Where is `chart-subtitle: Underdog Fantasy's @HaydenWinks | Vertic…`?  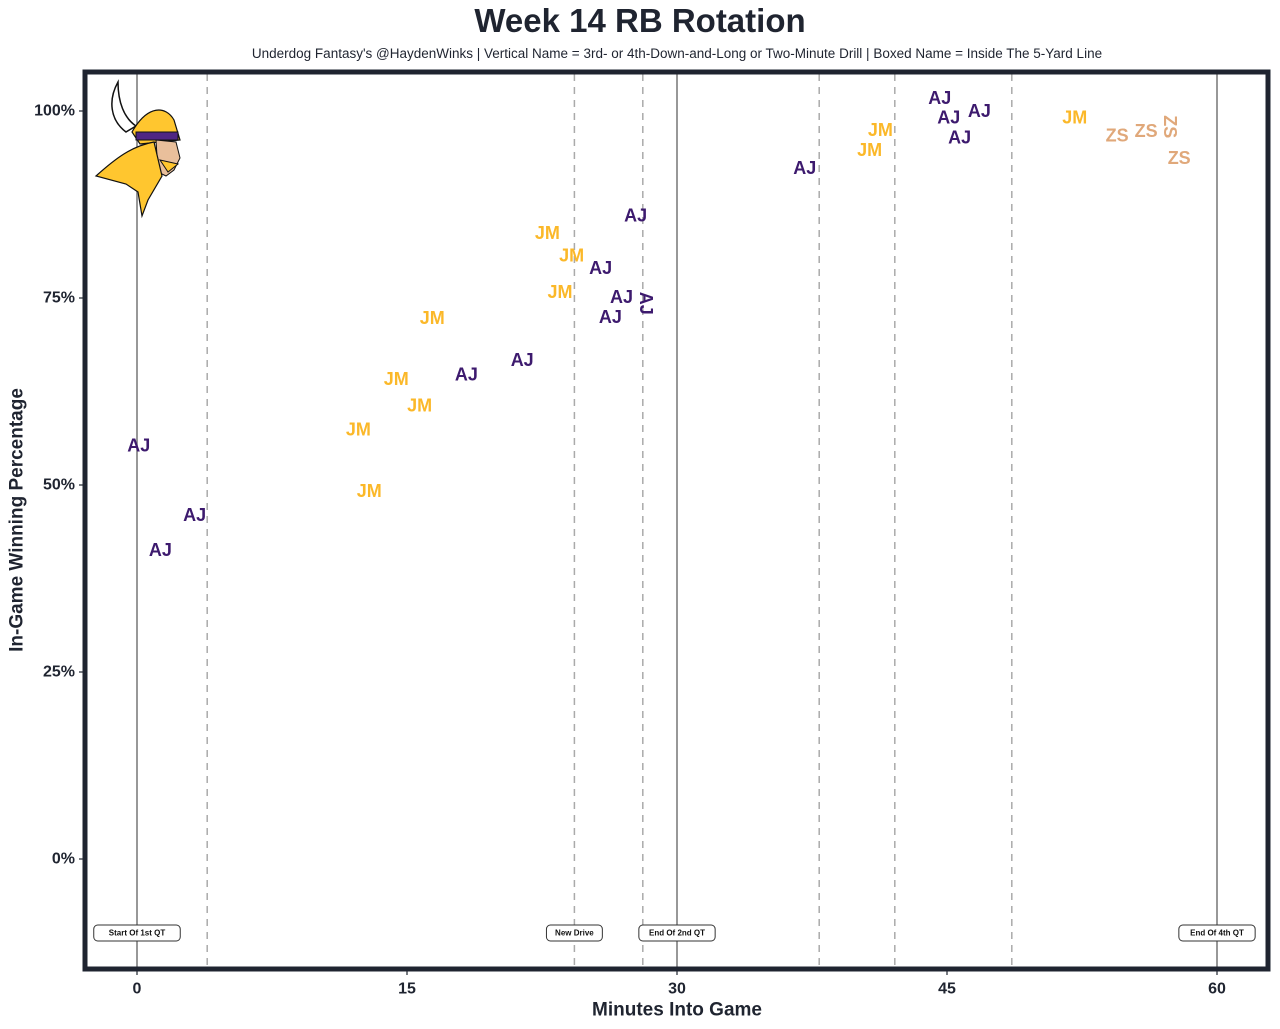
chart-subtitle: Underdog Fantasy's @HaydenWinks | Vertic… is located at coordinates (677, 53).